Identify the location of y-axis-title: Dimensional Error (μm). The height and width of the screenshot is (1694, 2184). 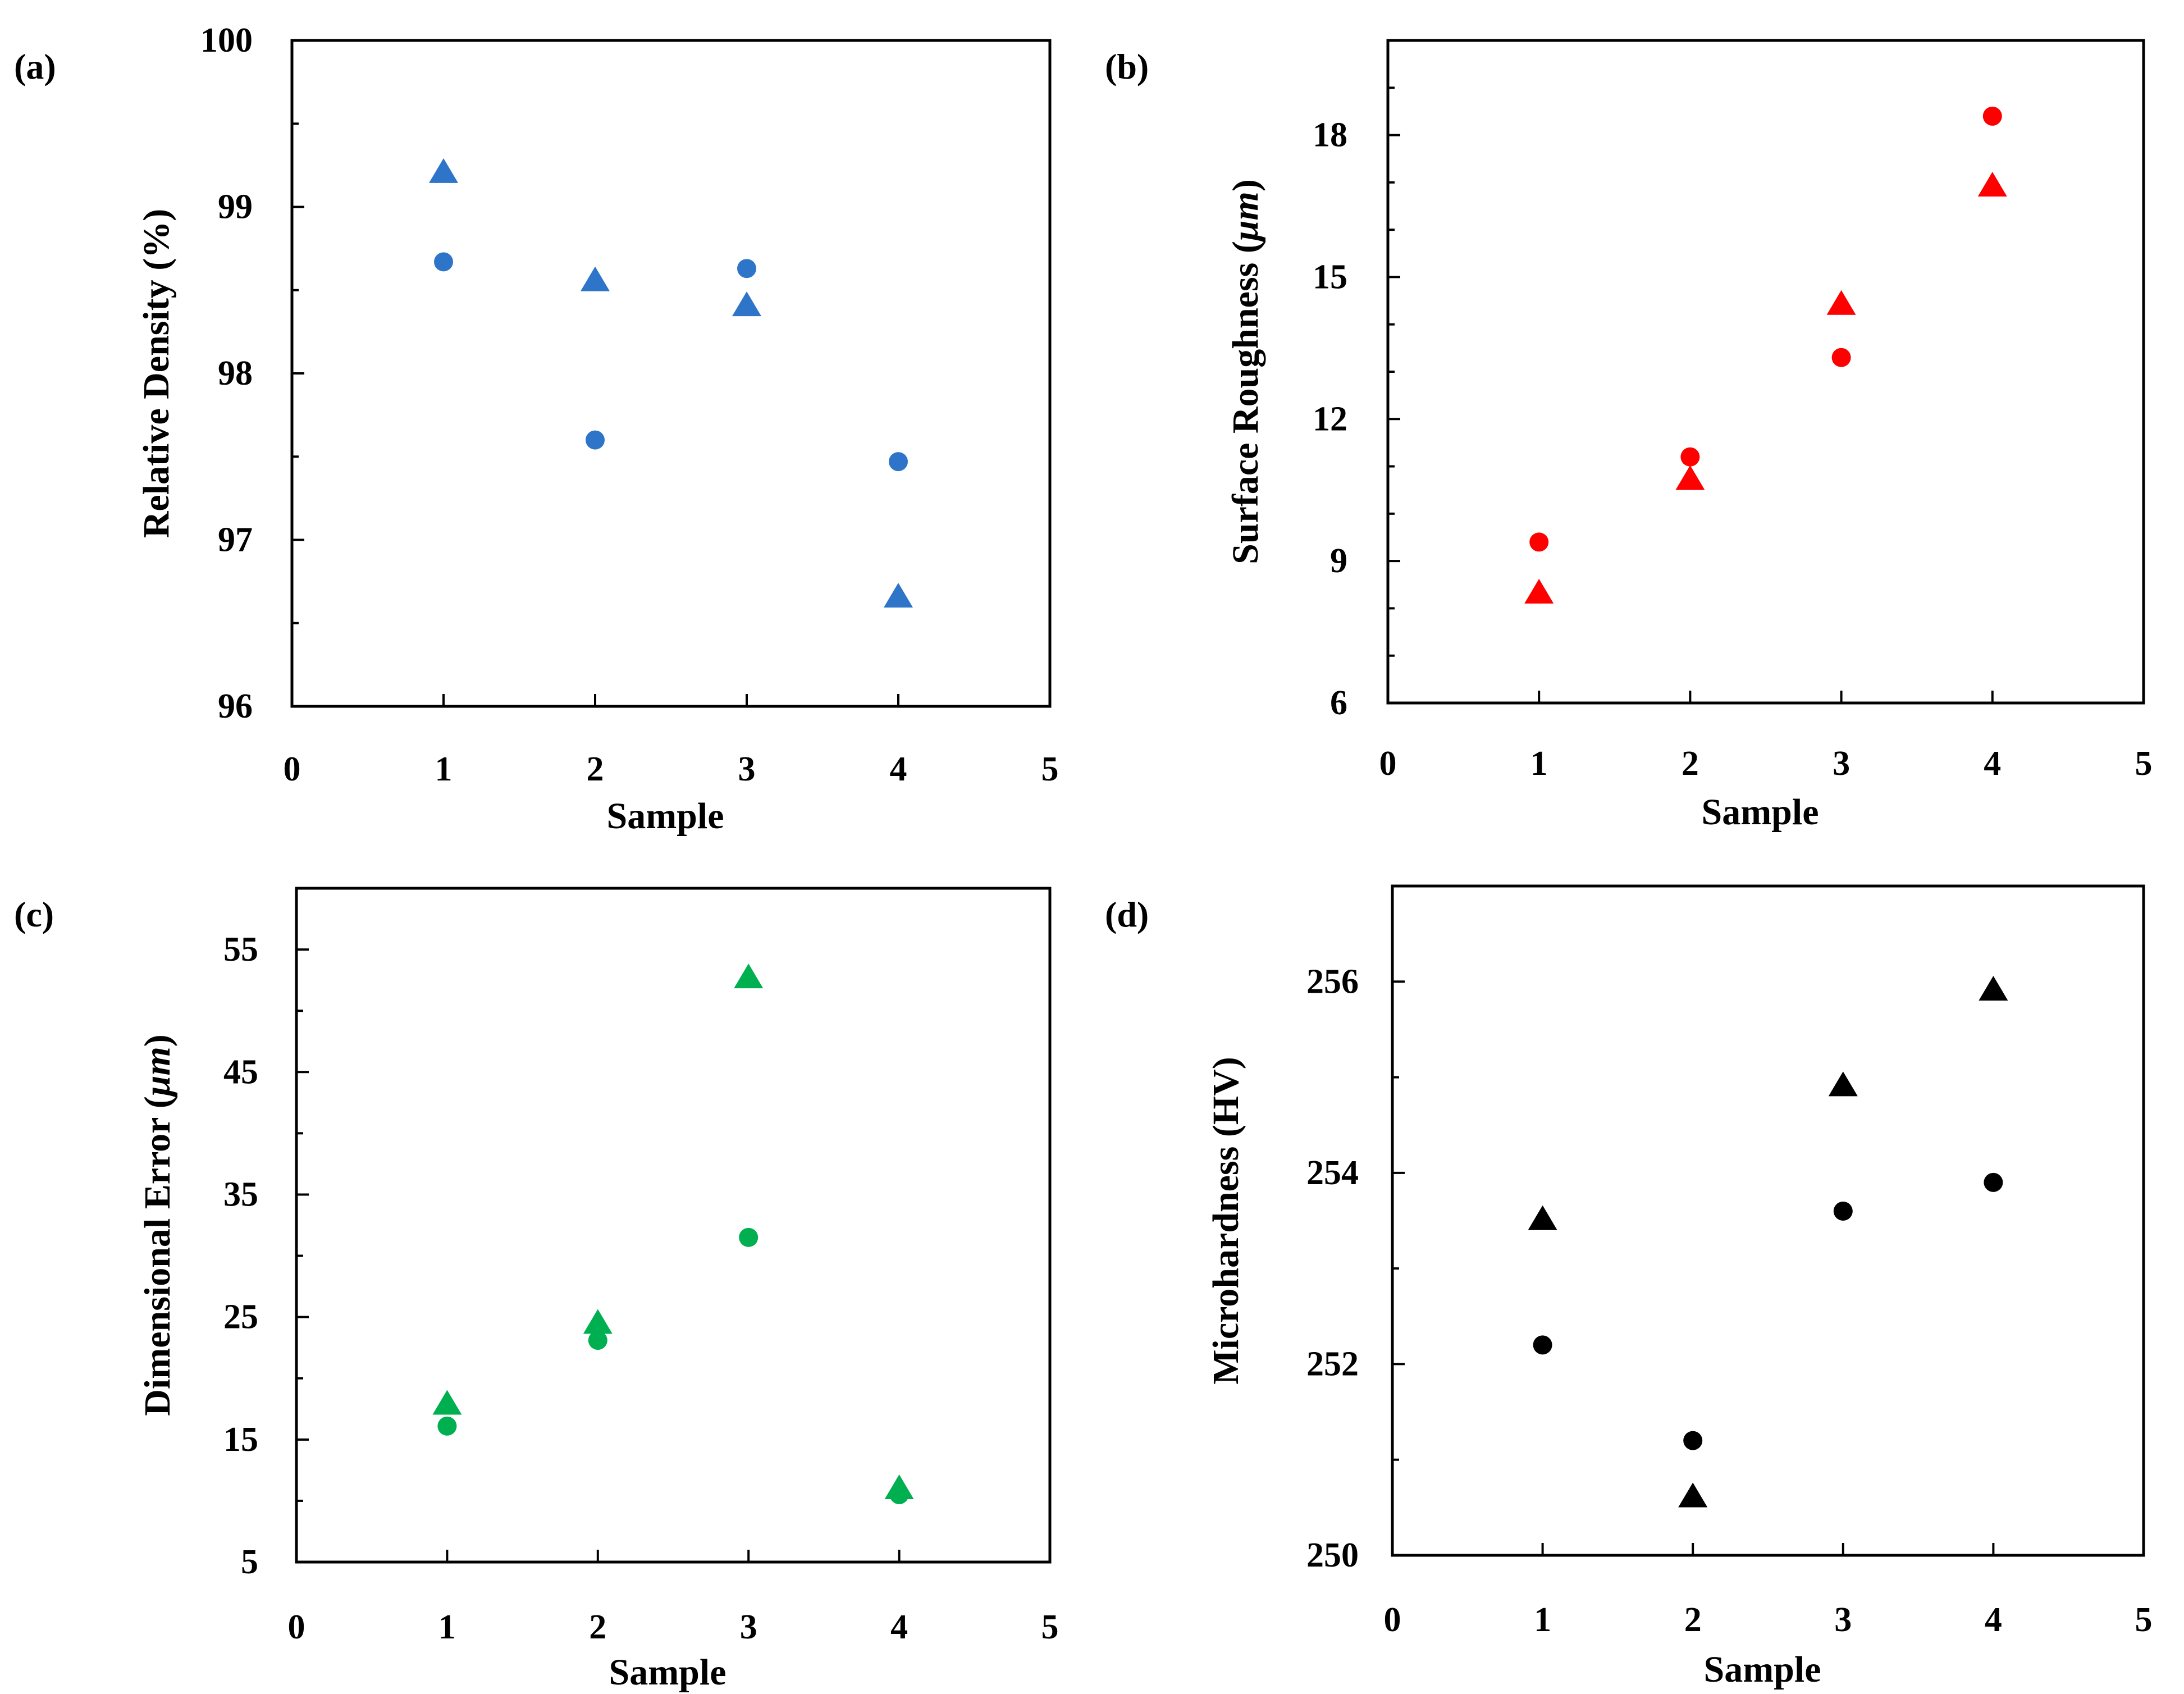
(157, 1225).